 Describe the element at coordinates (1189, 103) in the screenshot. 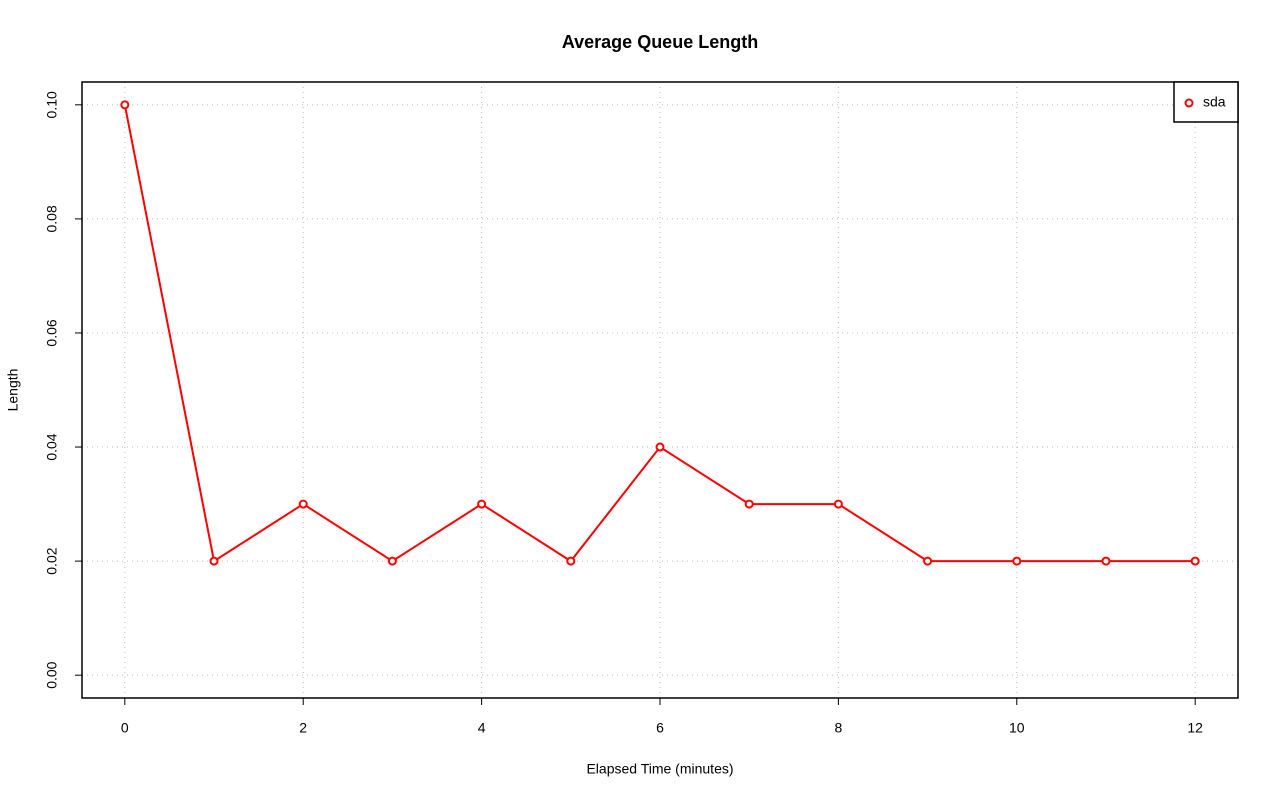

I see `legend-symbol` at that location.